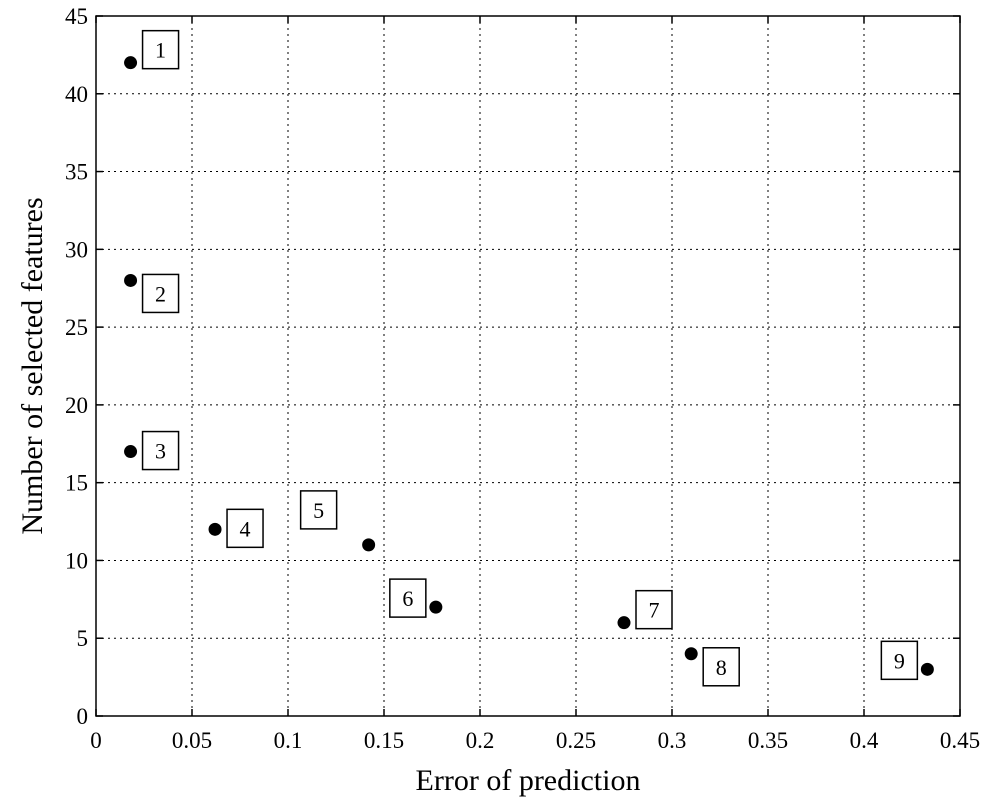  What do you see at coordinates (76, 405) in the screenshot?
I see `y-tick-label: 20` at bounding box center [76, 405].